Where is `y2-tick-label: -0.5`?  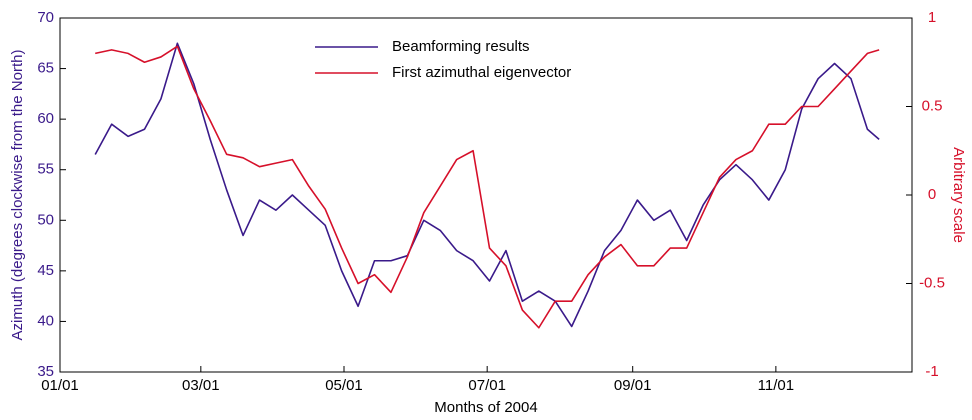
y2-tick-label: -0.5 is located at coordinates (932, 282).